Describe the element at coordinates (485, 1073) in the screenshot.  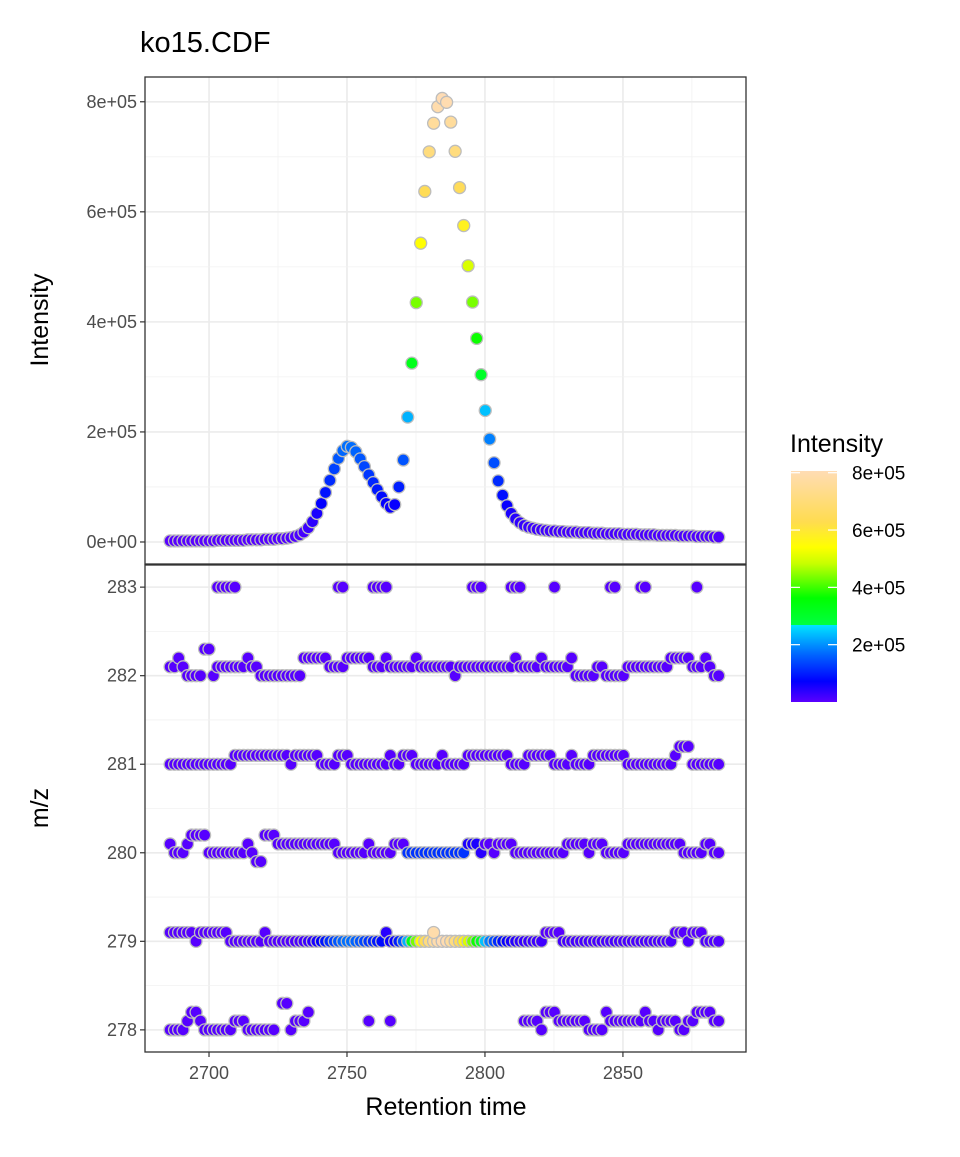
I see `x-tick-label: 2800` at that location.